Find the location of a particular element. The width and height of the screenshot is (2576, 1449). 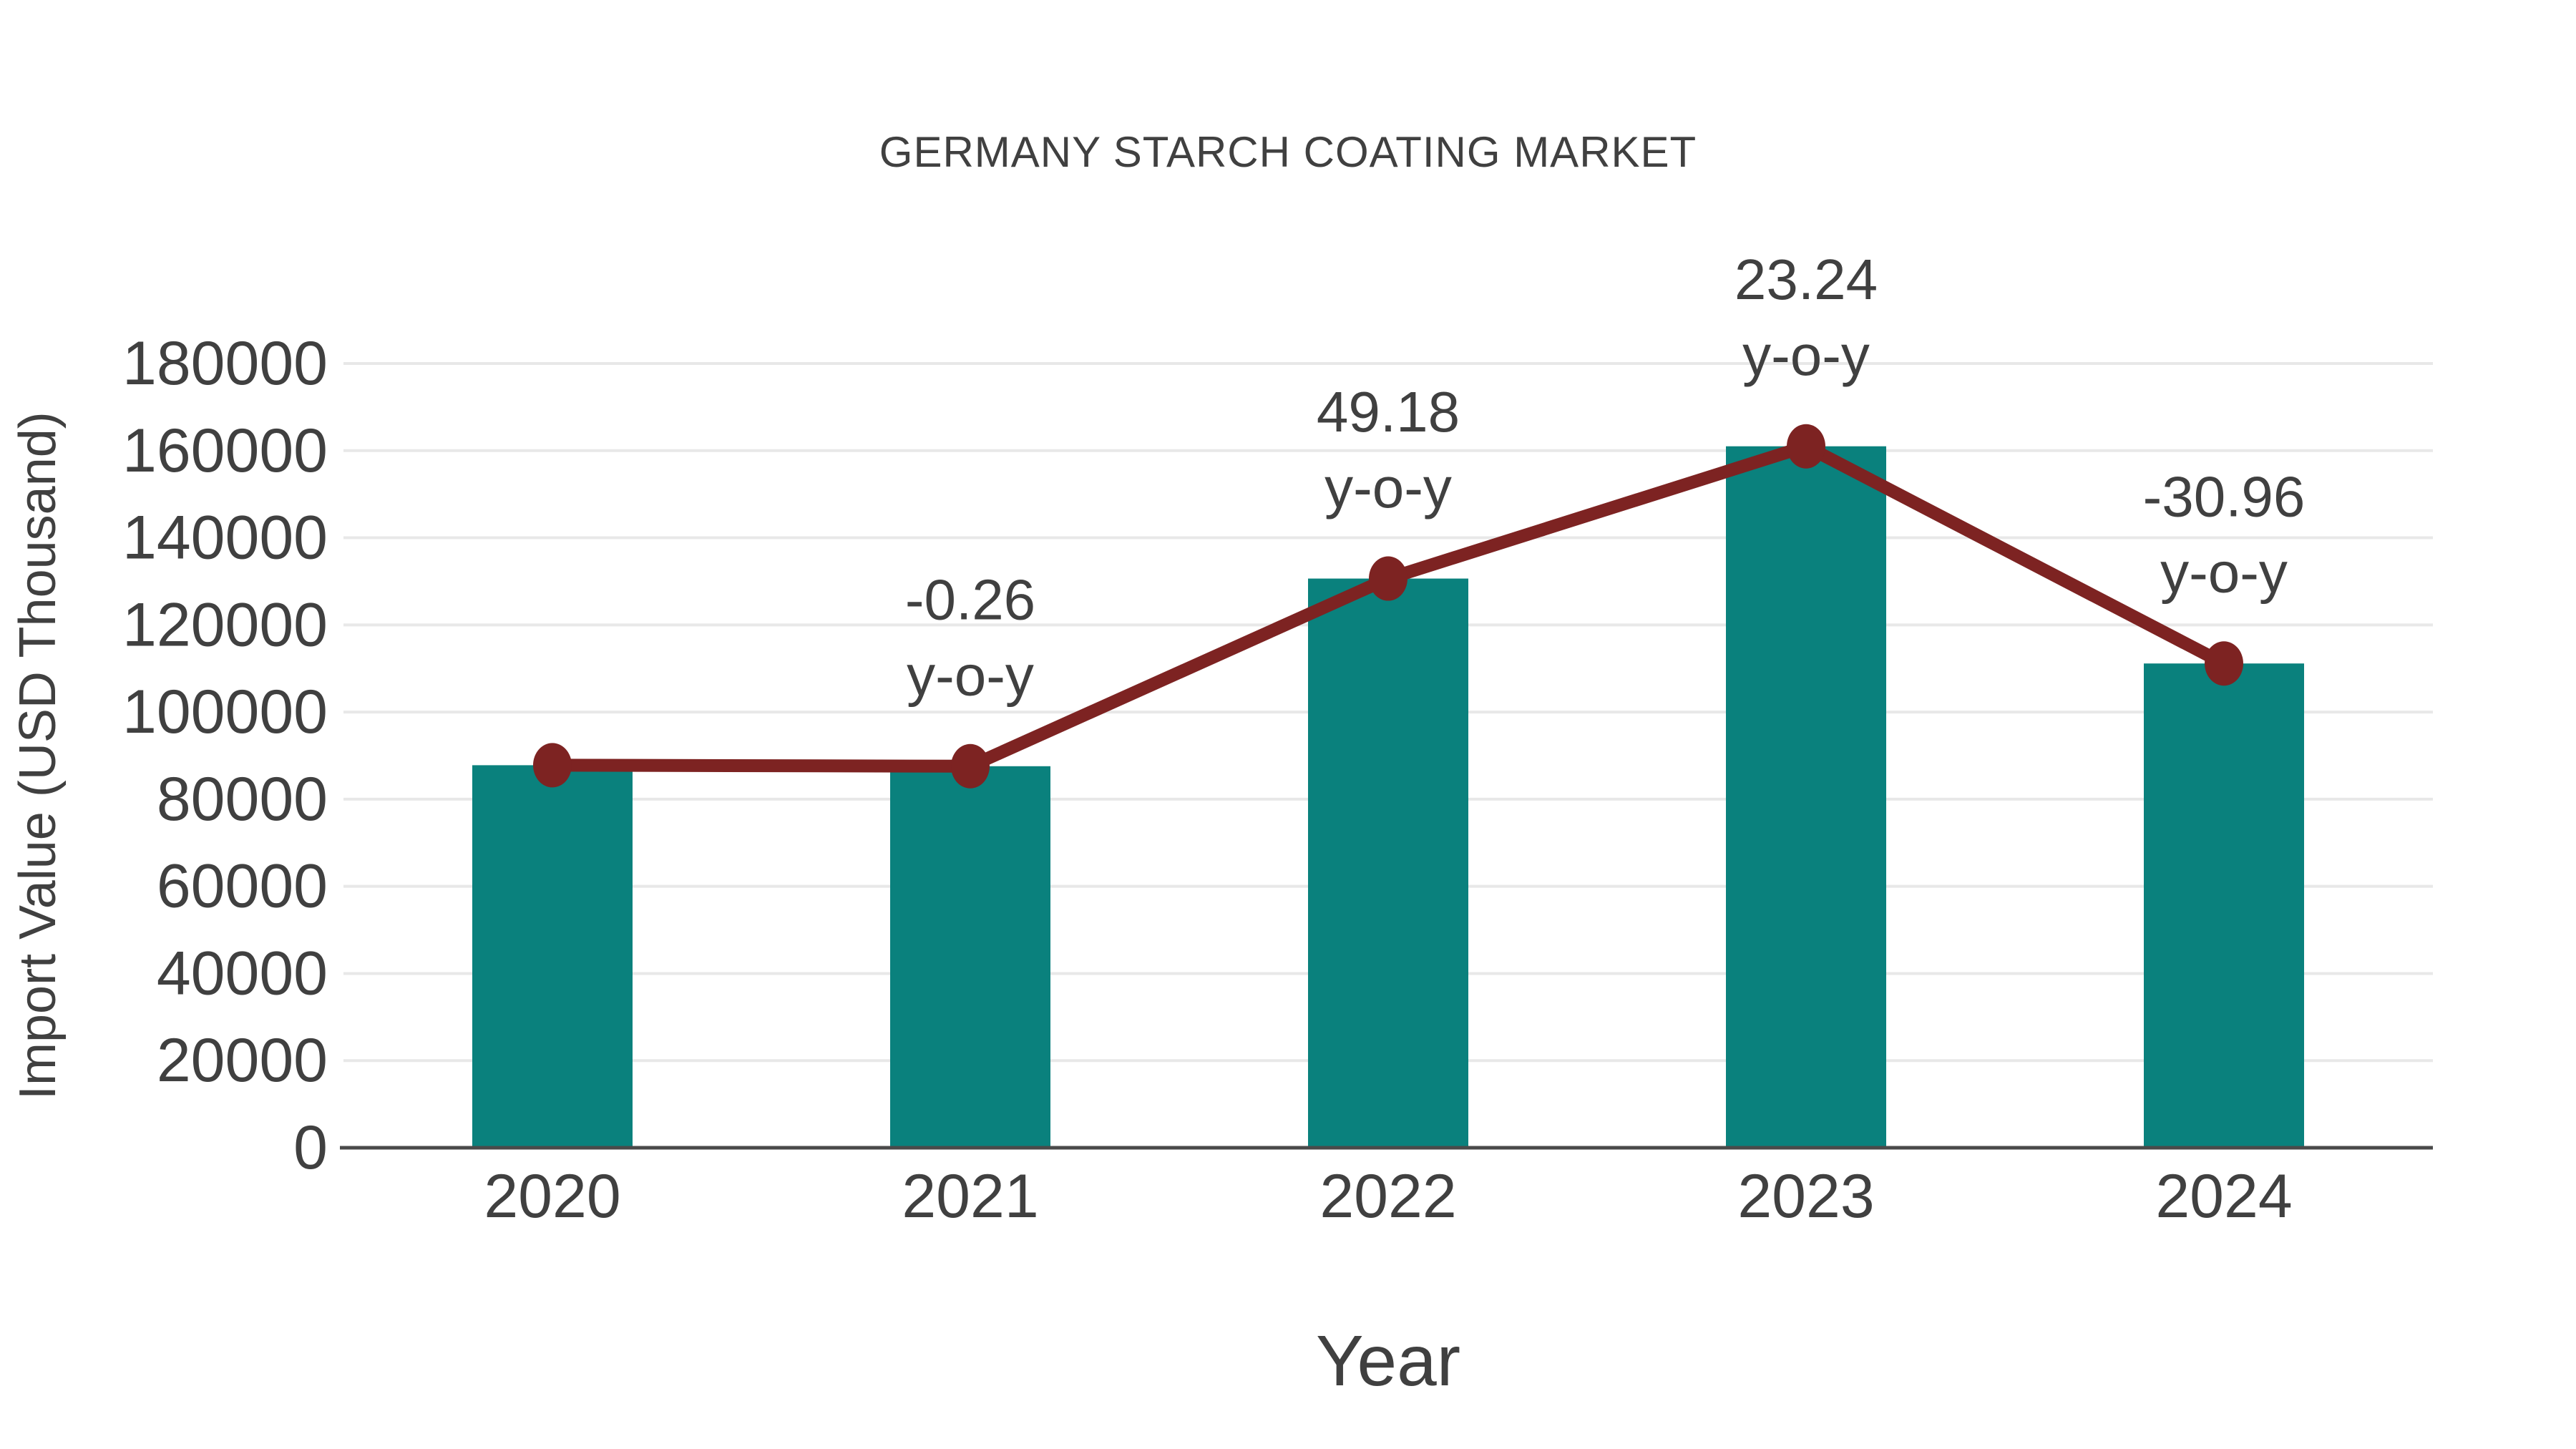

data-point-marker-2022 is located at coordinates (1388, 578).